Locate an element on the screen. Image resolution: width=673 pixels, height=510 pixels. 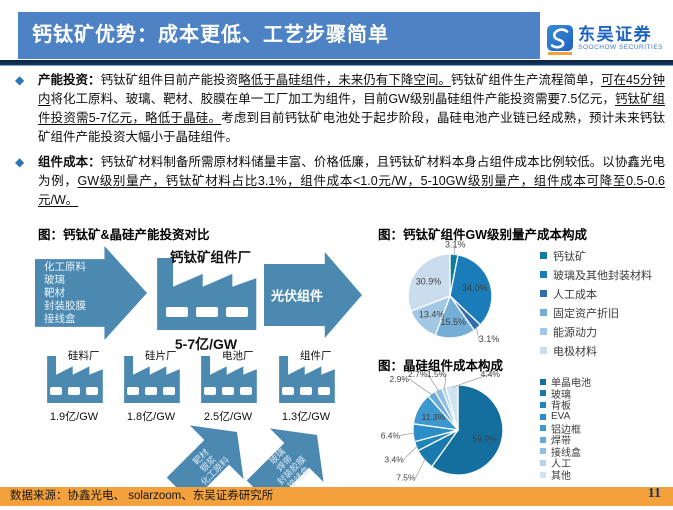
company-logo: 东吴证券 SOOCHOW SECURITIES is located at coordinates (605, 40).